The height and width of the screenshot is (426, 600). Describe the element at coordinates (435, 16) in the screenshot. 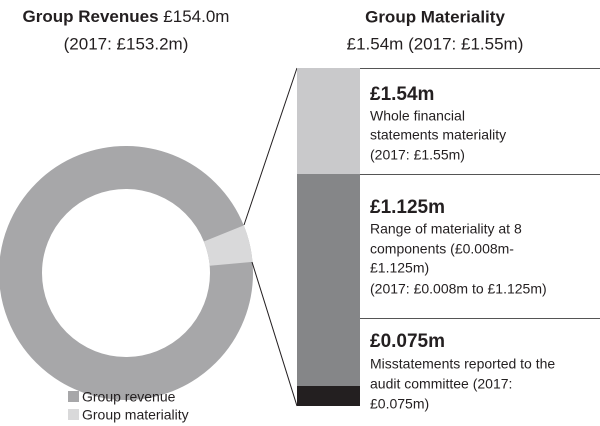

I see `right-title: Group Materiality` at that location.